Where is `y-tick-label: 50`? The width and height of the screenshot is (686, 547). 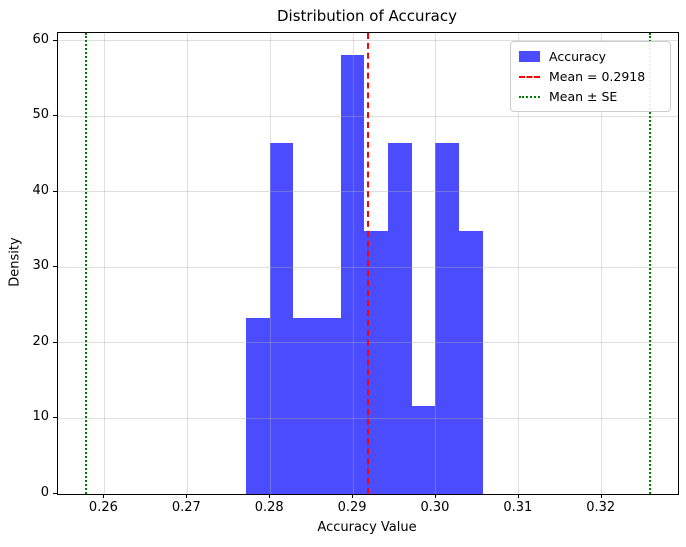
y-tick-label: 50 is located at coordinates (40, 115).